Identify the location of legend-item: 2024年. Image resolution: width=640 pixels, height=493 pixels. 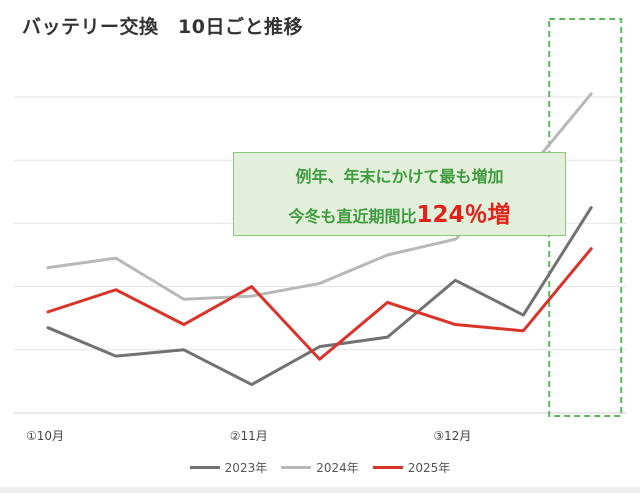
(320, 467).